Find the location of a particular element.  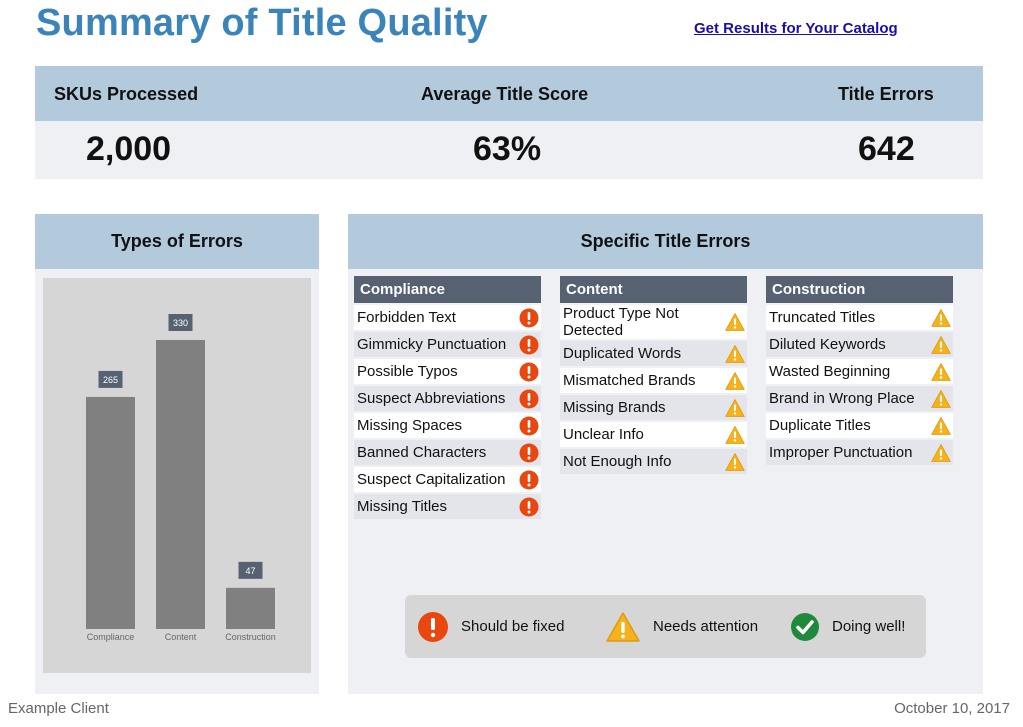

error-item-label: Duplicate Titles is located at coordinates (820, 425).